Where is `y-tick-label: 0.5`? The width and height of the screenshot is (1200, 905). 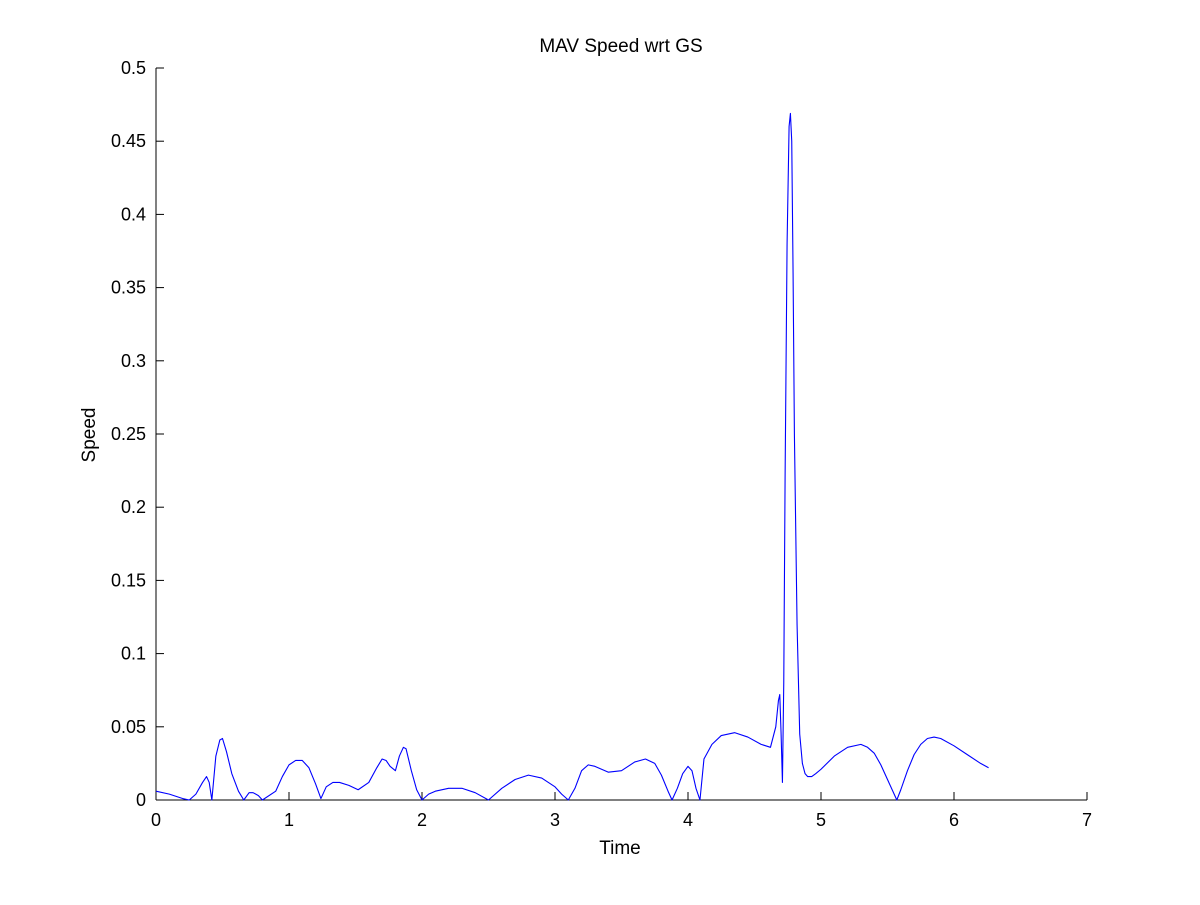 y-tick-label: 0.5 is located at coordinates (133, 68).